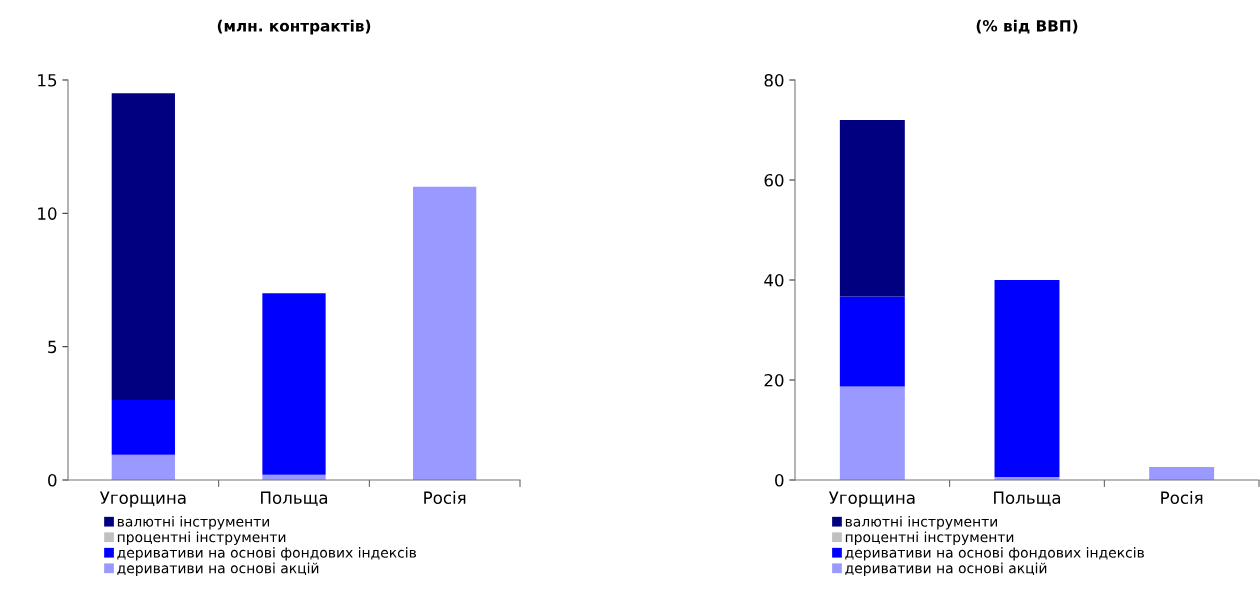 The width and height of the screenshot is (1260, 605). Describe the element at coordinates (294, 27) in the screenshot. I see `chart-title: (млн. контрактів)` at that location.